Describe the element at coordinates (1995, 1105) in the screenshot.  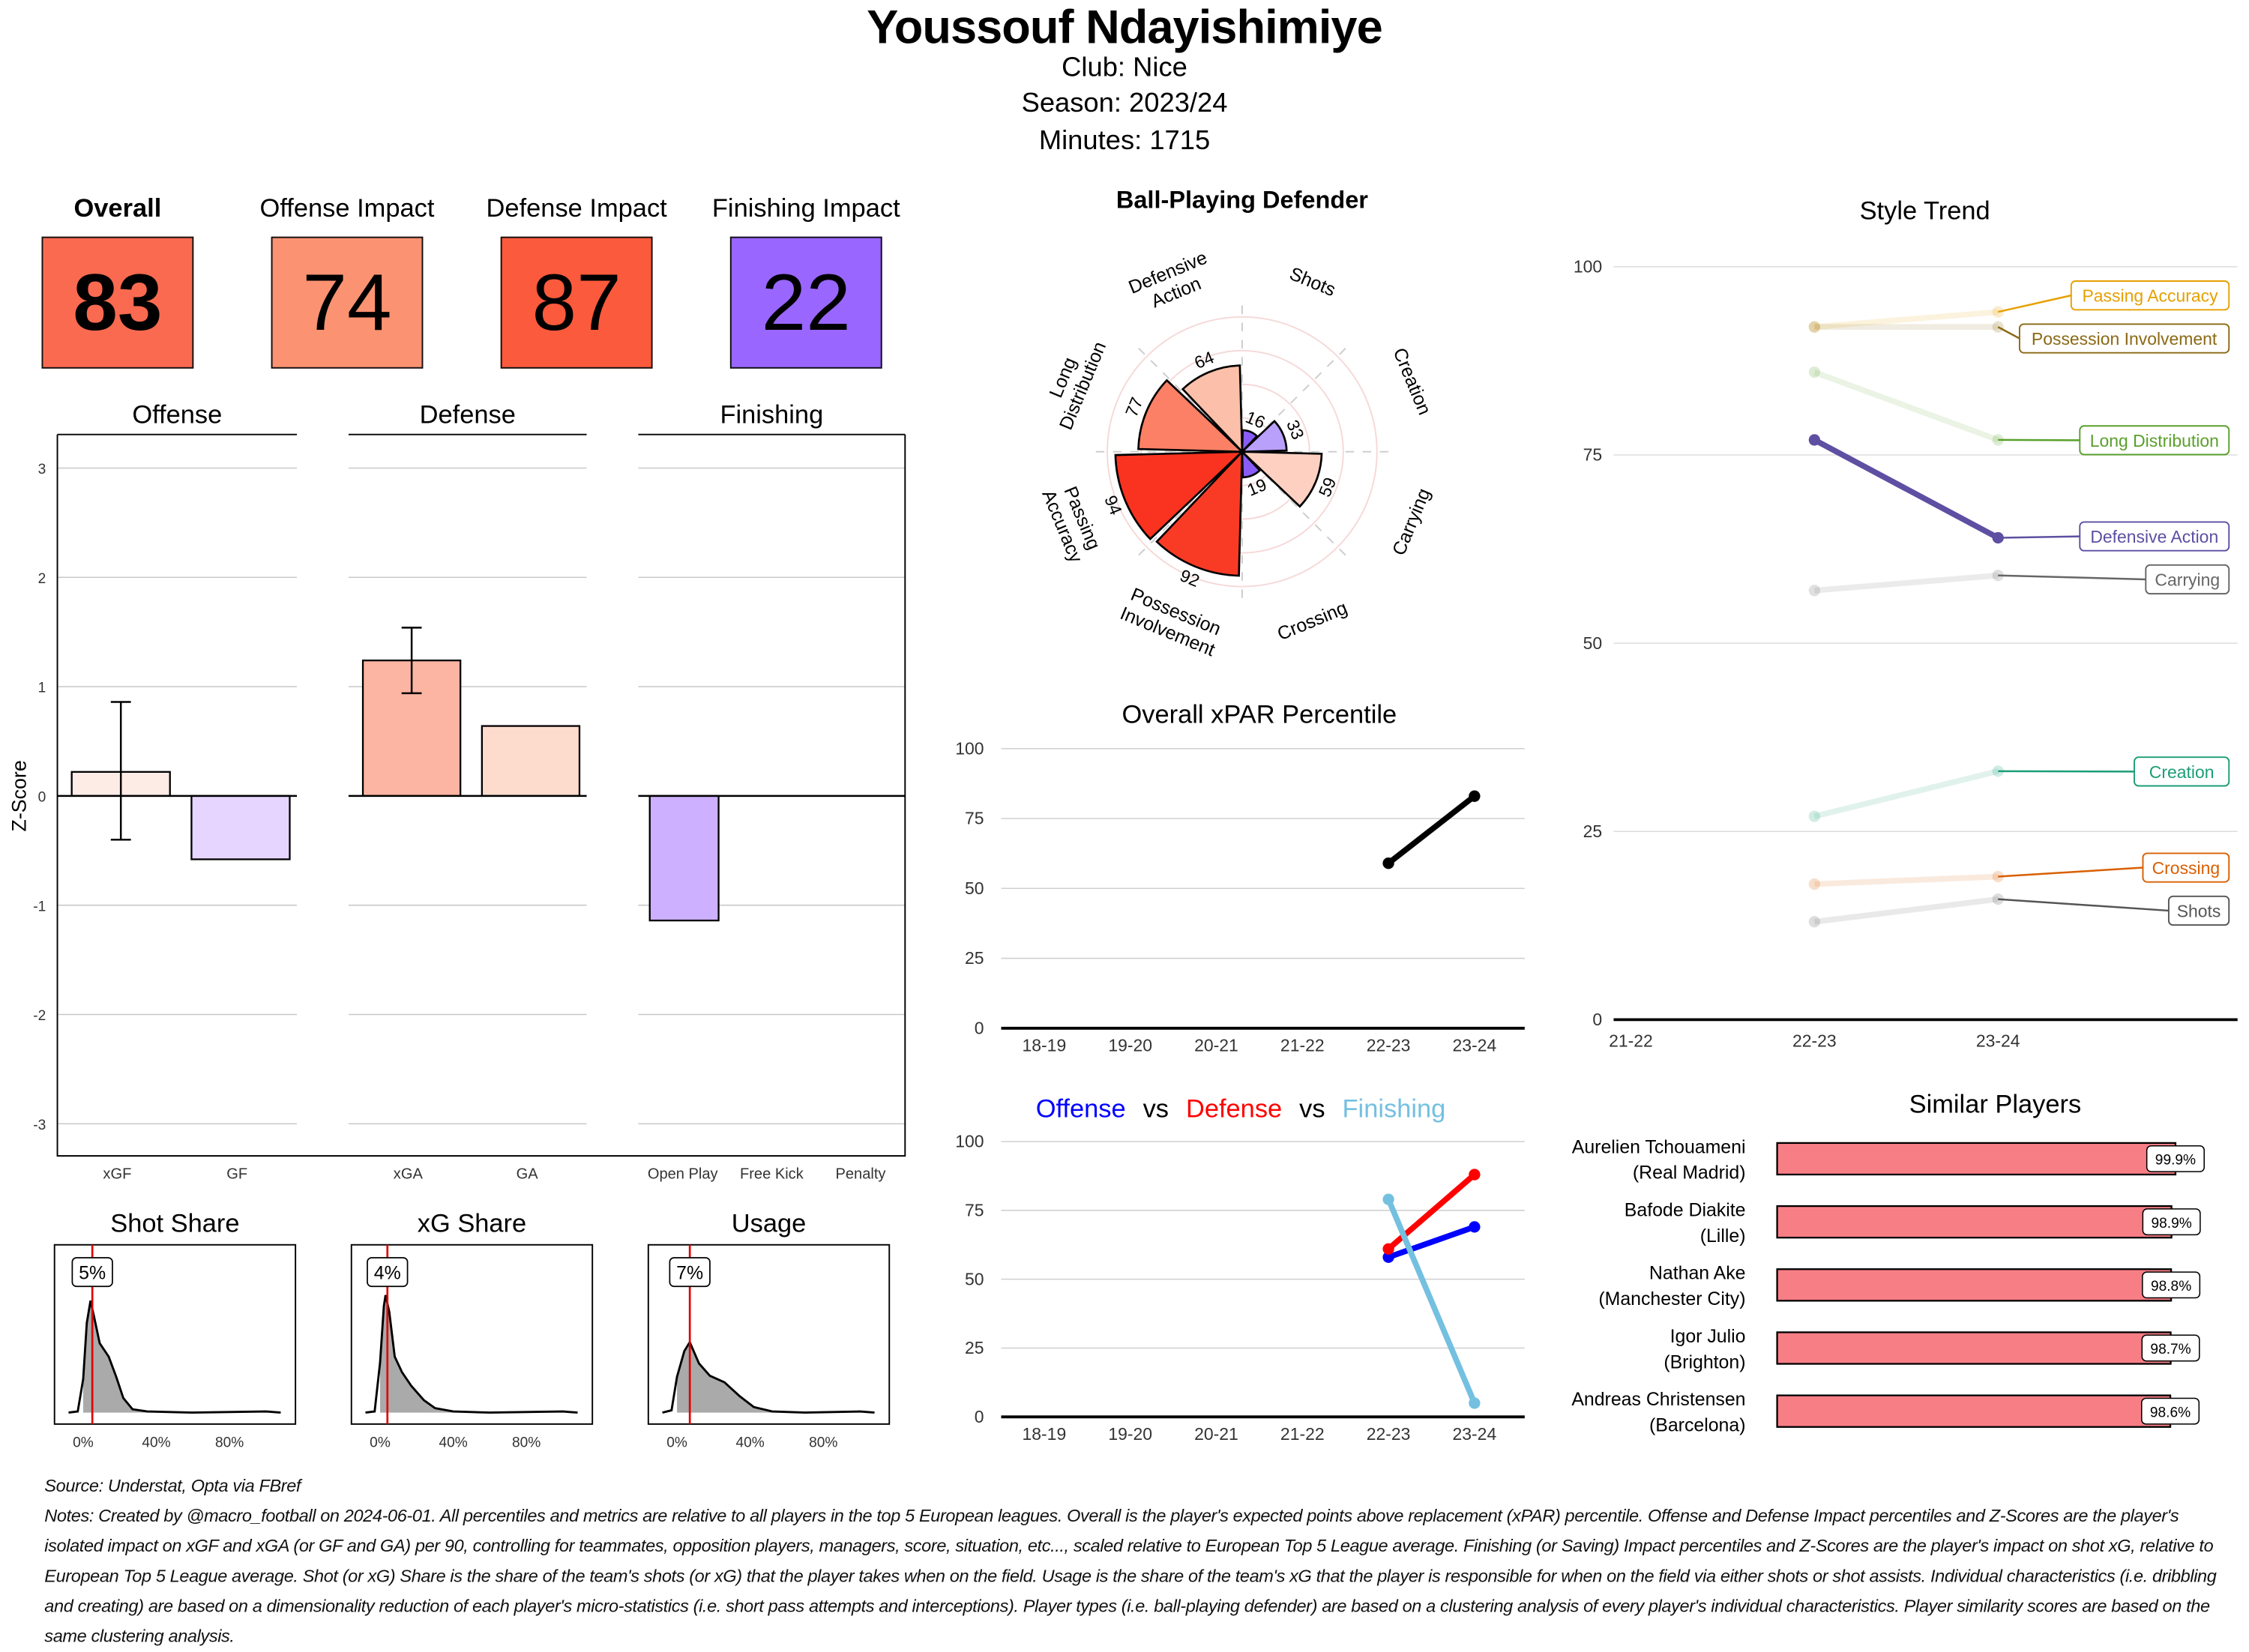
I see `similar-players-title: Similar Players` at that location.